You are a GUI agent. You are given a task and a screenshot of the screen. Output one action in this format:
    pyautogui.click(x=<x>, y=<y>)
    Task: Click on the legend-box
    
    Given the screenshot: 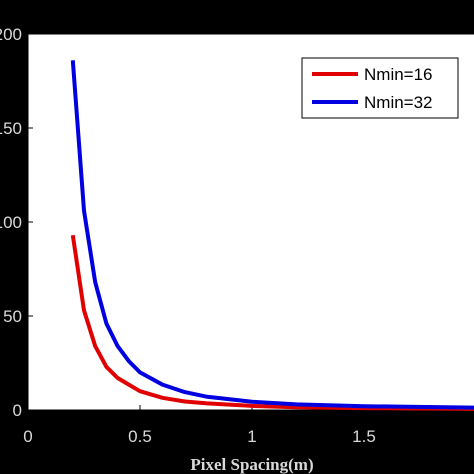 What is the action you would take?
    pyautogui.click(x=380, y=88)
    